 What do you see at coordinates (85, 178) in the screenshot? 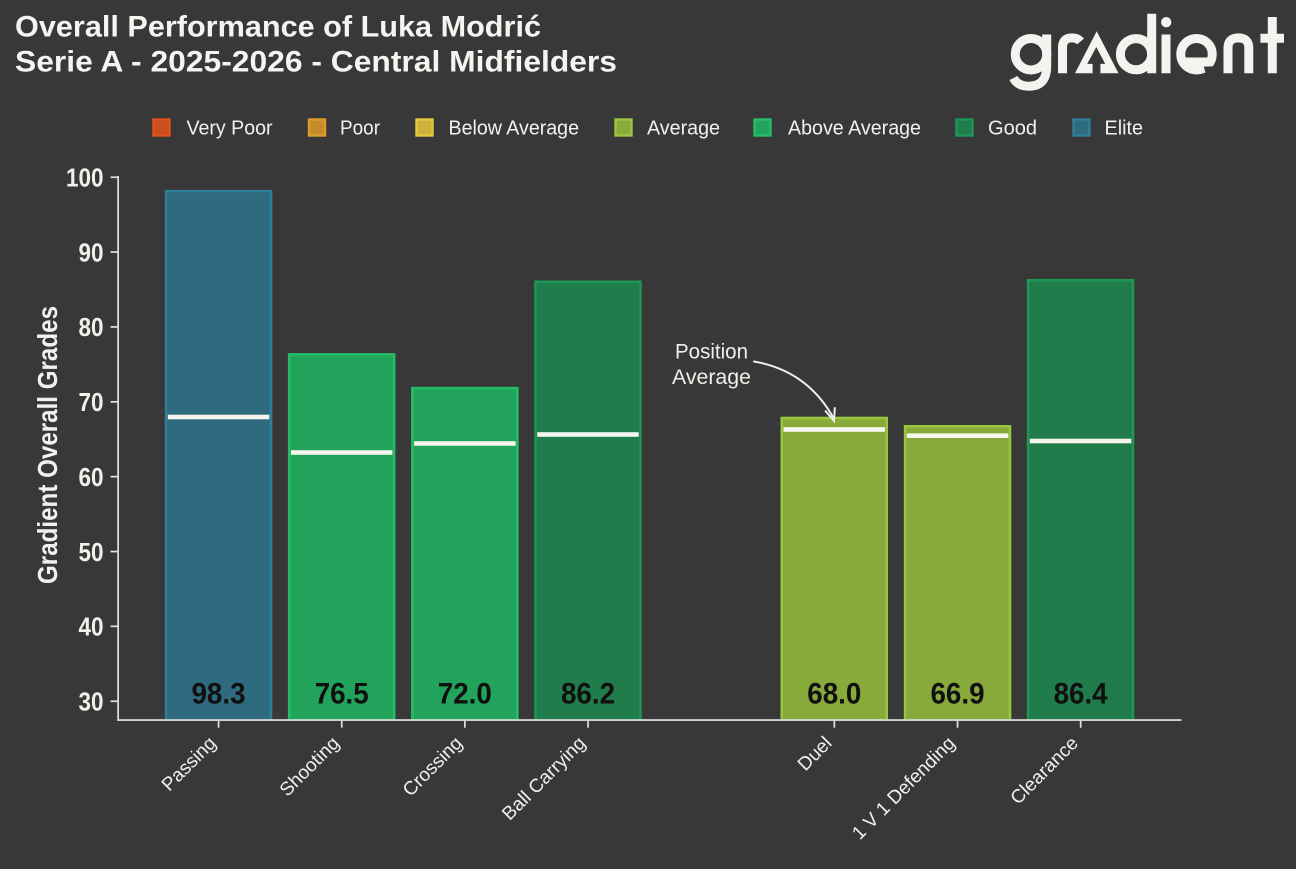
I see `svg-text: 100` at bounding box center [85, 178].